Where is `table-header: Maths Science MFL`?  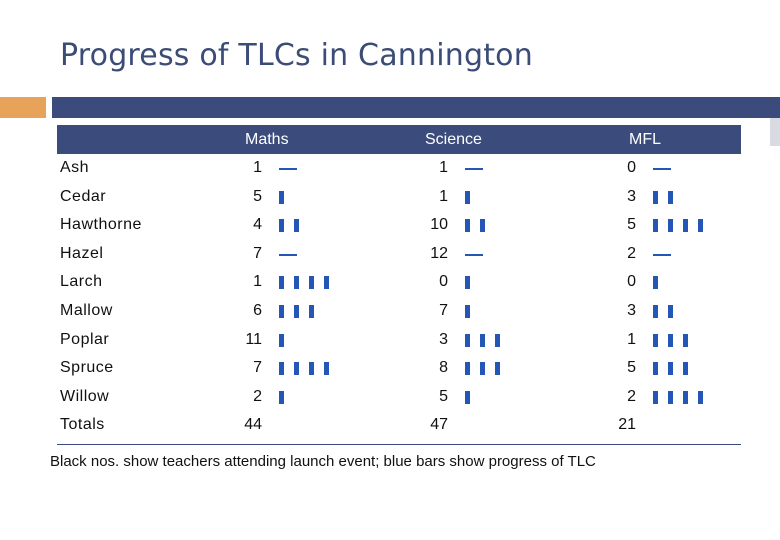
table-header: Maths Science MFL is located at coordinates (399, 139).